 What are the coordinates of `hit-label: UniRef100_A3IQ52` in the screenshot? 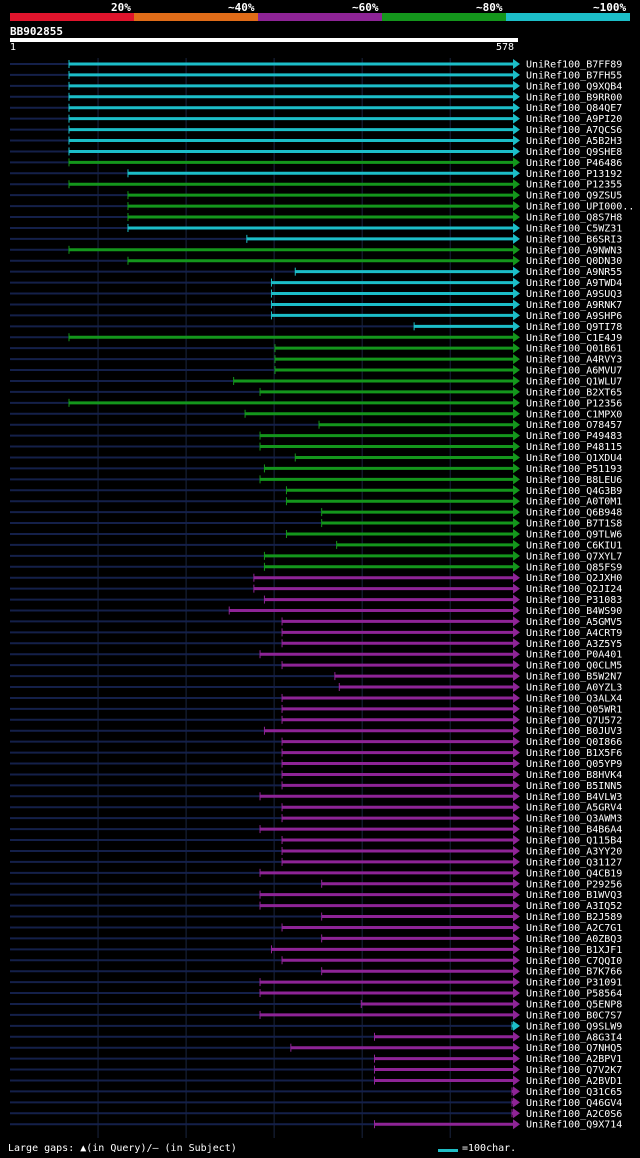 It's located at (574, 906).